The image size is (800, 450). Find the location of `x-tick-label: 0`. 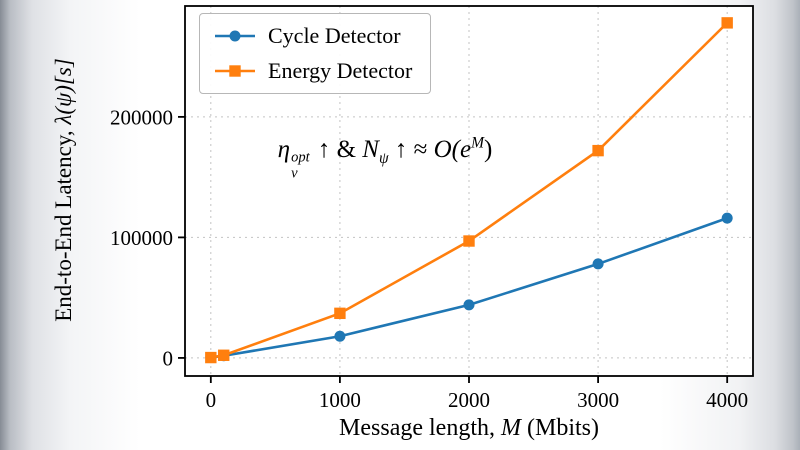

x-tick-label: 0 is located at coordinates (211, 400).